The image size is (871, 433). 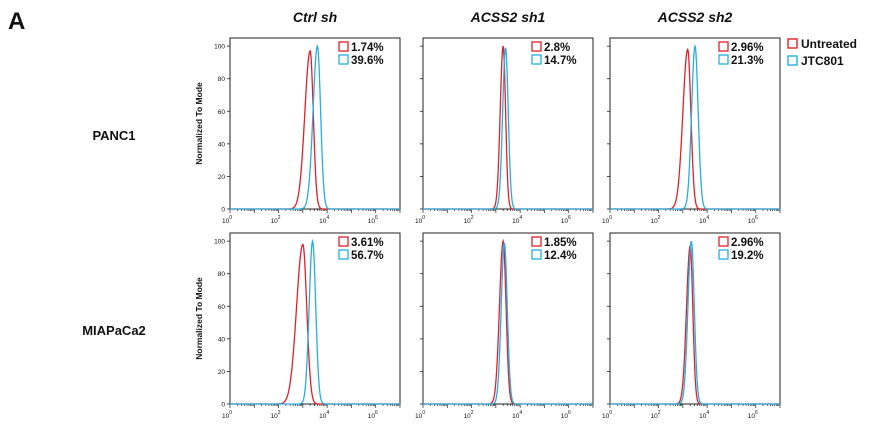 What do you see at coordinates (557, 48) in the screenshot?
I see `percent-label-untreated: 2.8%` at bounding box center [557, 48].